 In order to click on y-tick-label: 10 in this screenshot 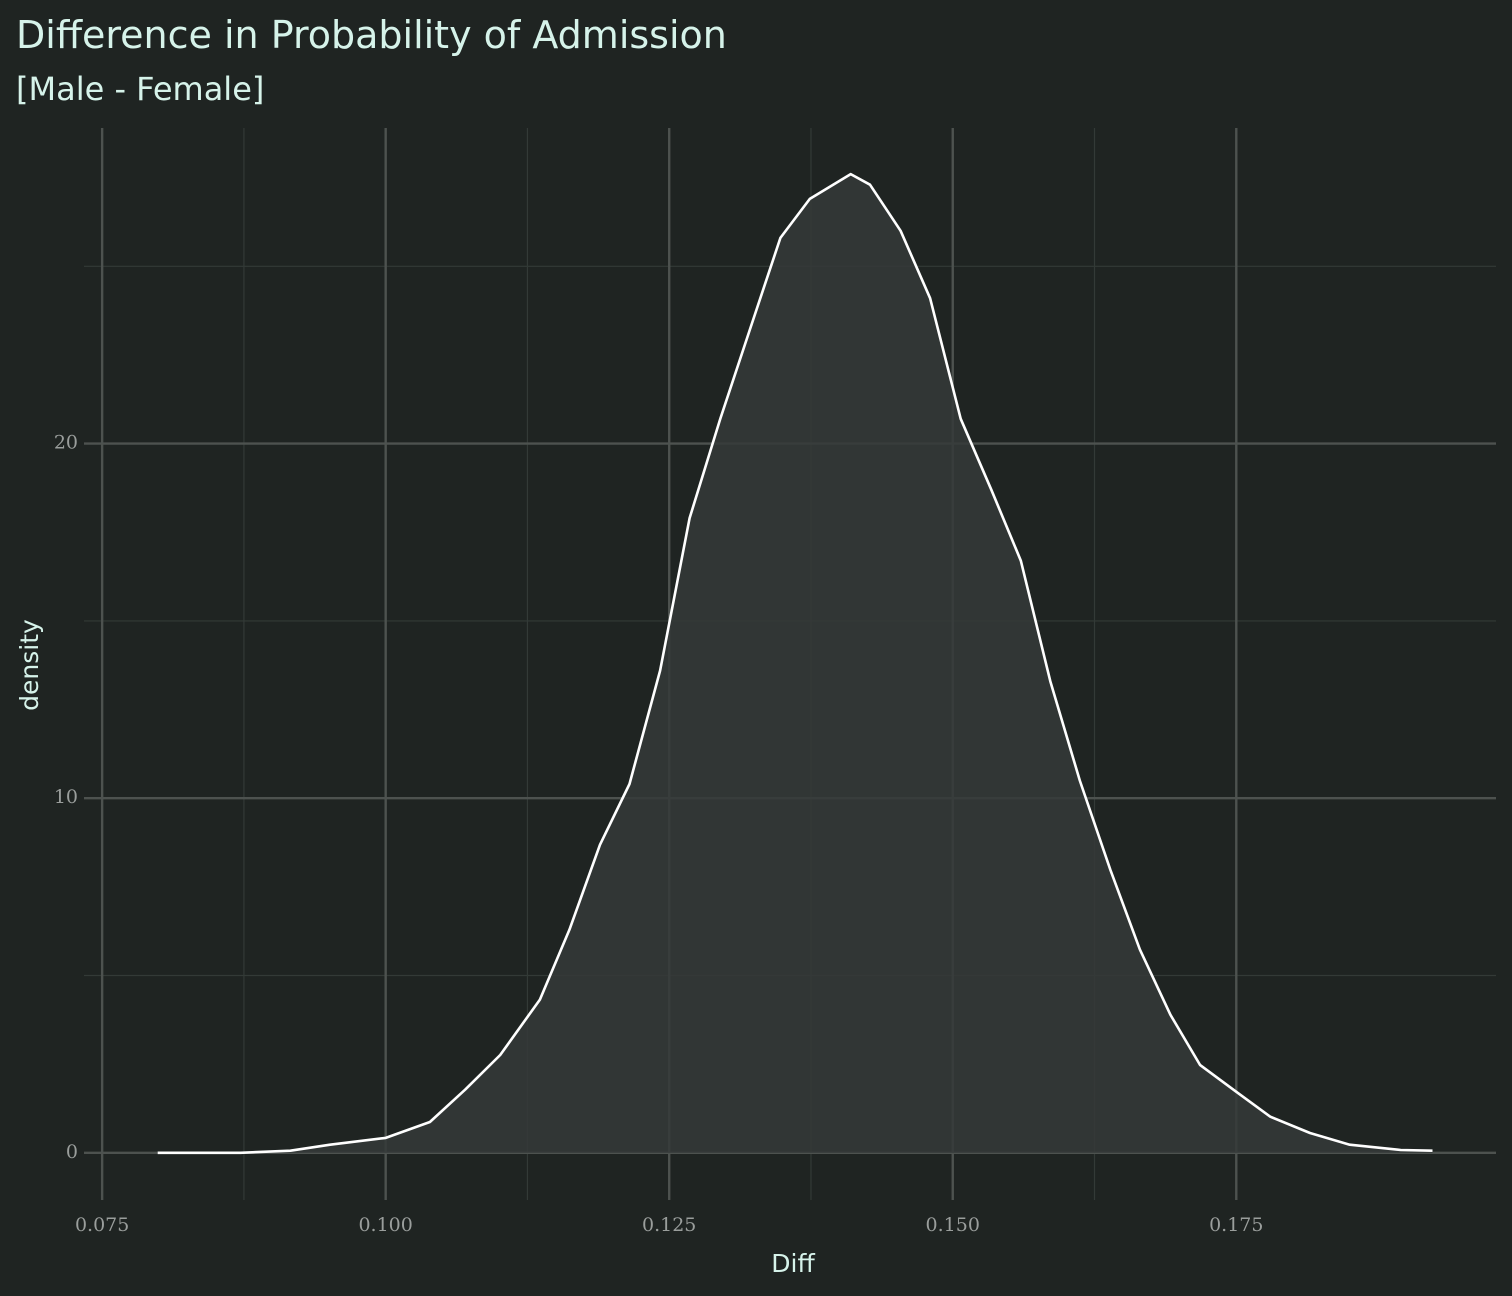, I will do `click(66, 797)`.